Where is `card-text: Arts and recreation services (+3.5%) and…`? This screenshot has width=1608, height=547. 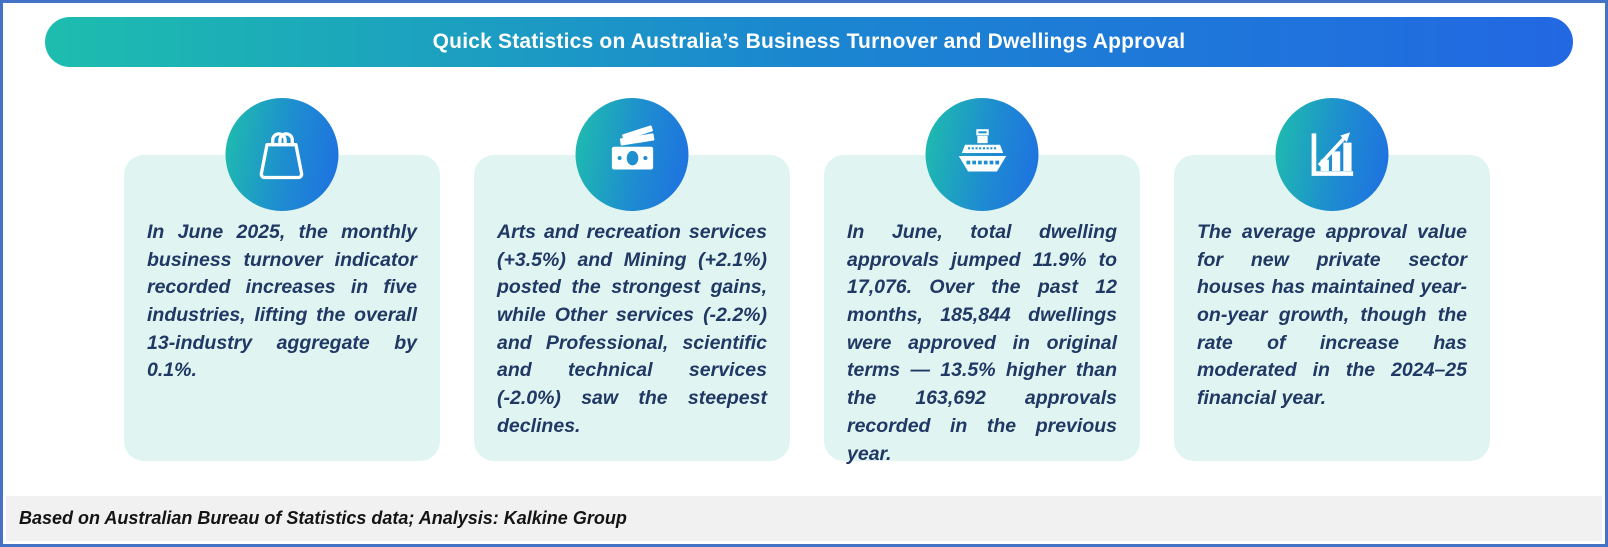
card-text: Arts and recreation services (+3.5%) and… is located at coordinates (632, 329).